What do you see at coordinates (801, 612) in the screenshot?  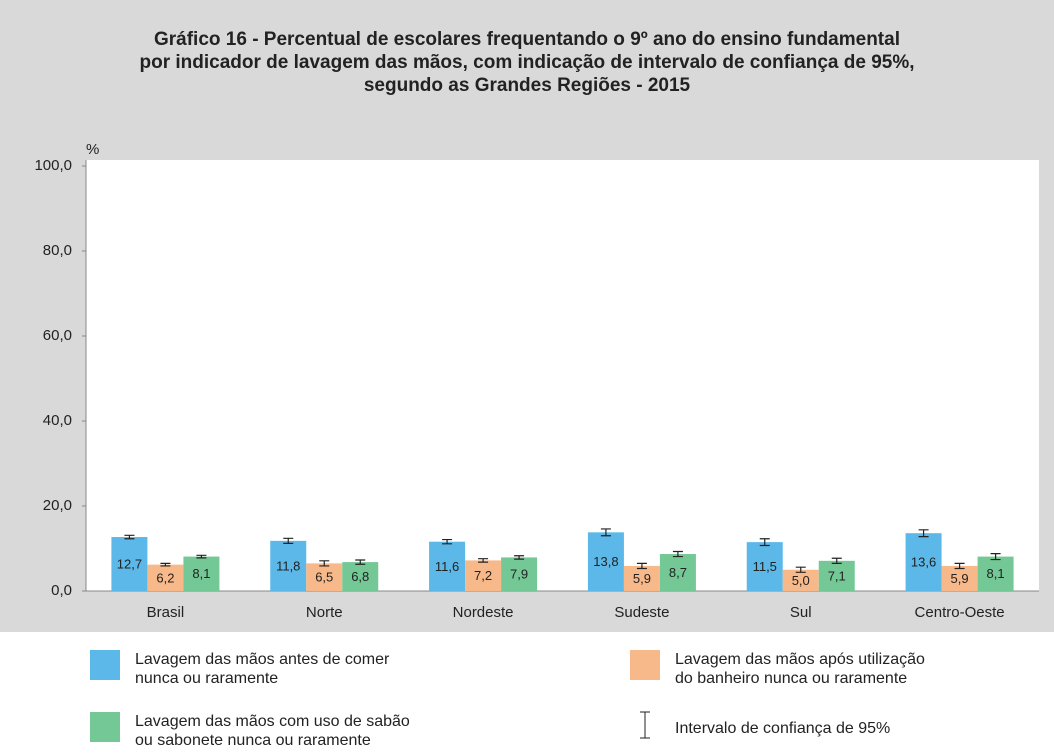 I see `x-tick-label: Sul` at bounding box center [801, 612].